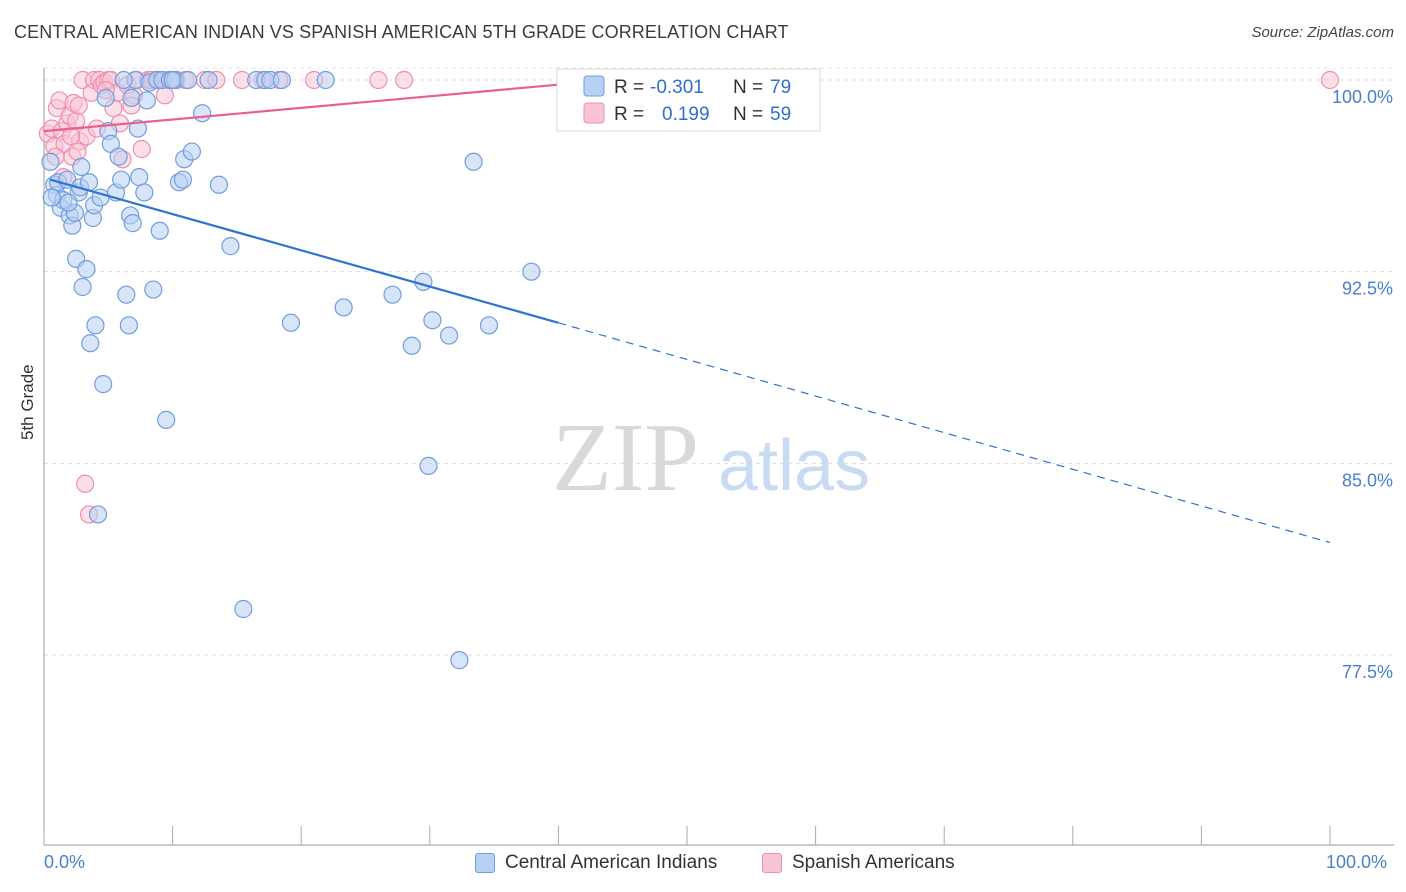 The height and width of the screenshot is (892, 1406). Describe the element at coordinates (485, 863) in the screenshot. I see `legend-swatch-blue` at that location.